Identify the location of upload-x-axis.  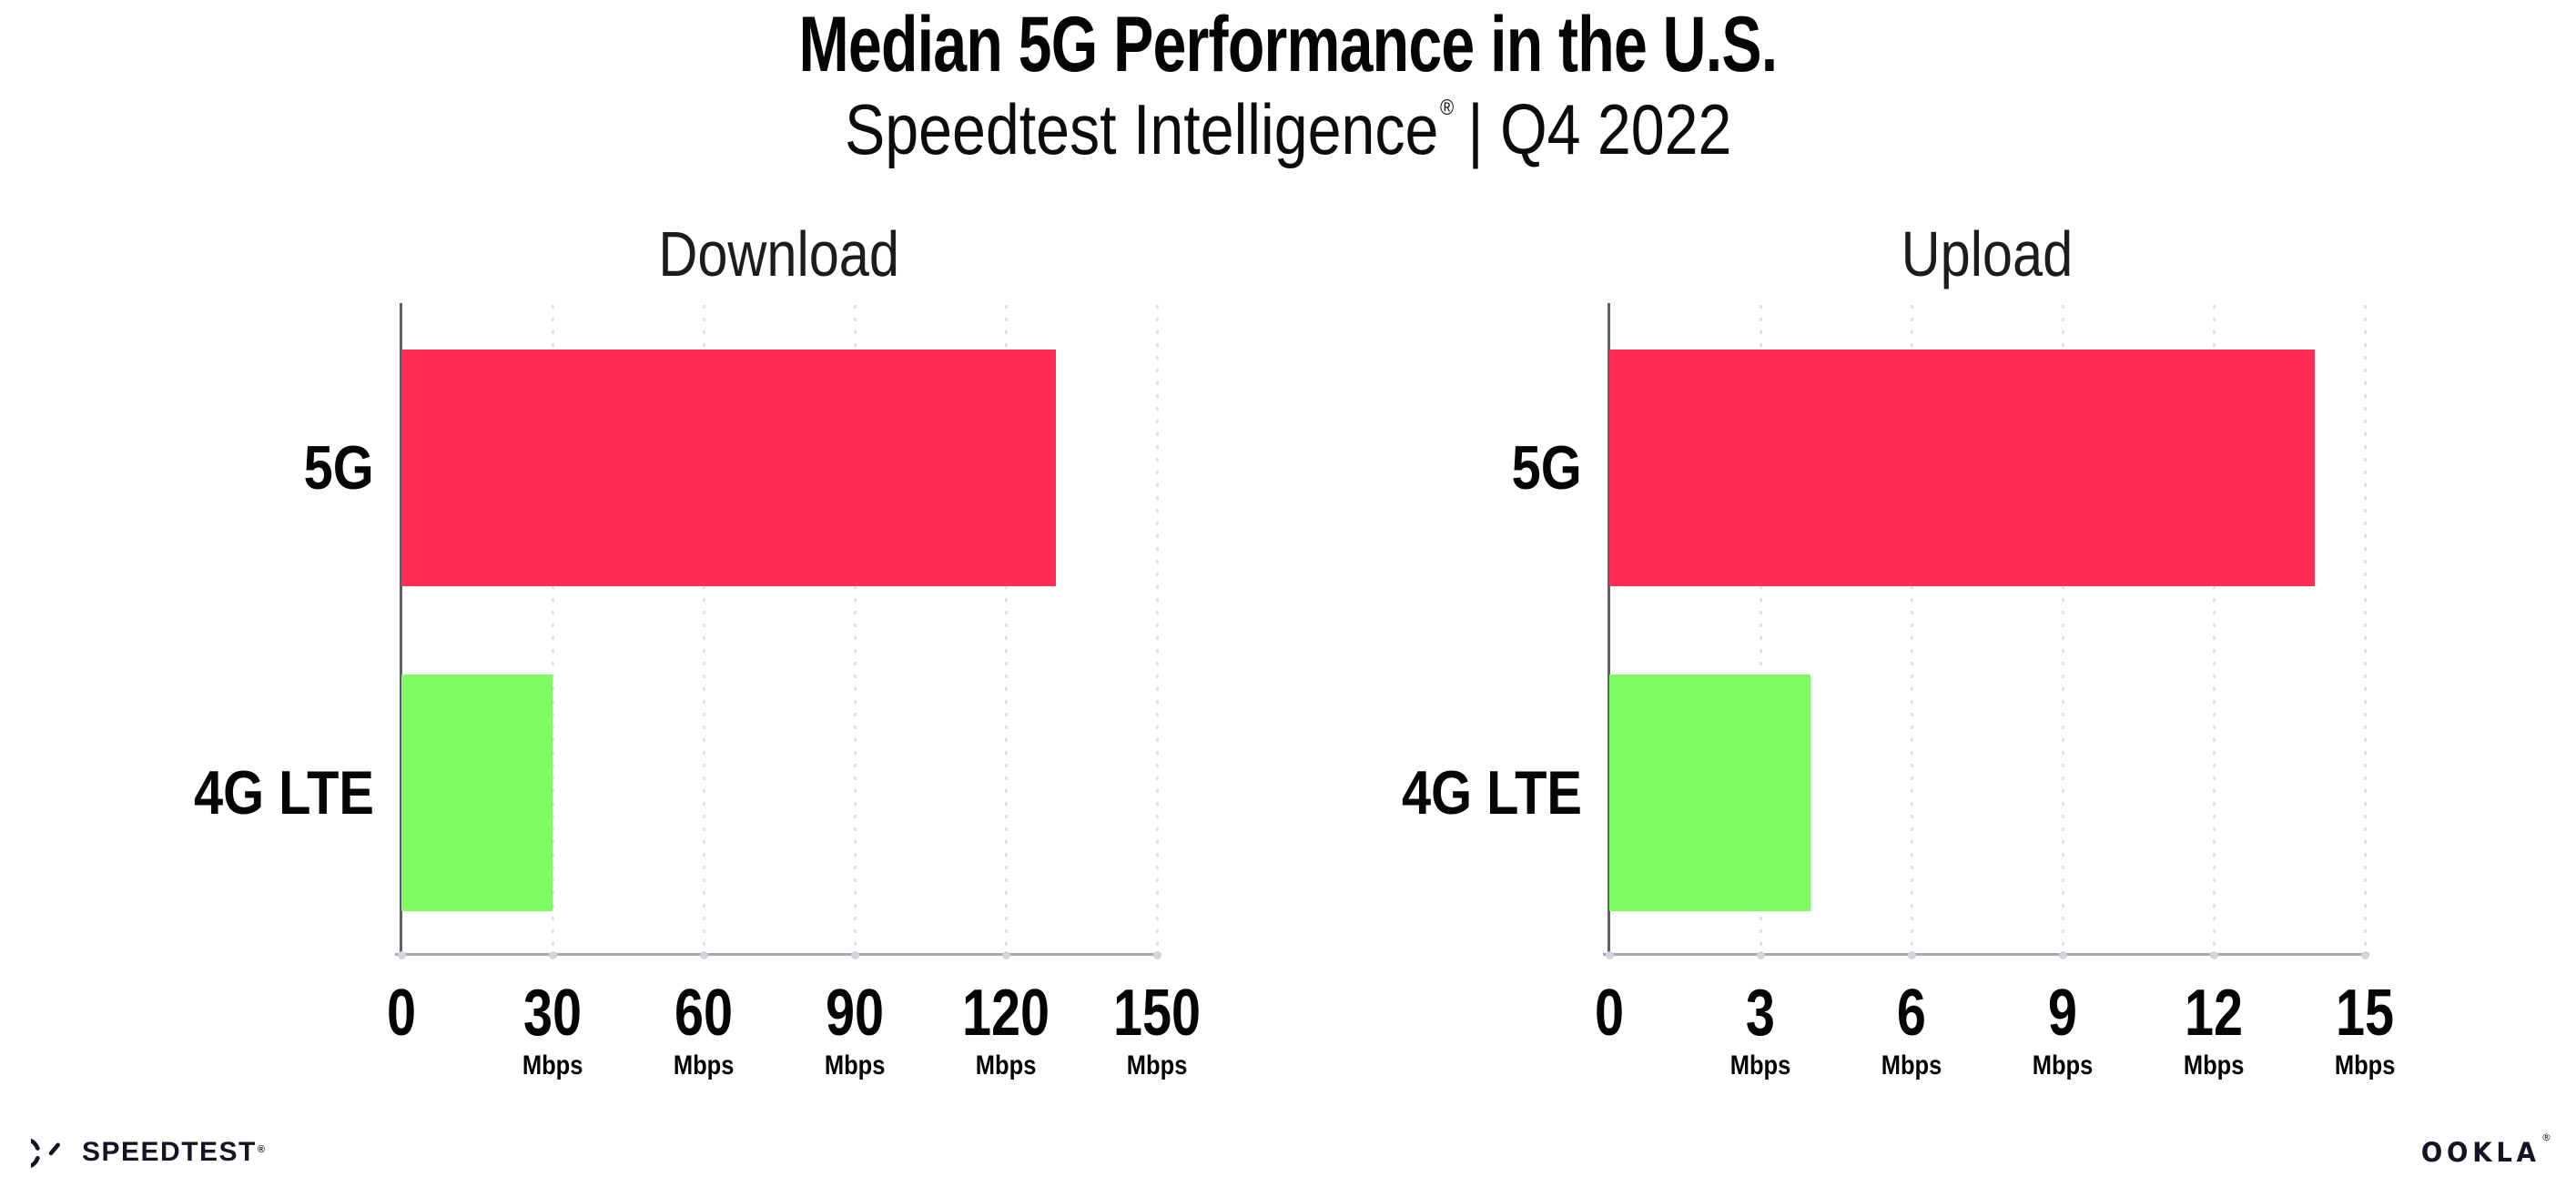
(1986, 954).